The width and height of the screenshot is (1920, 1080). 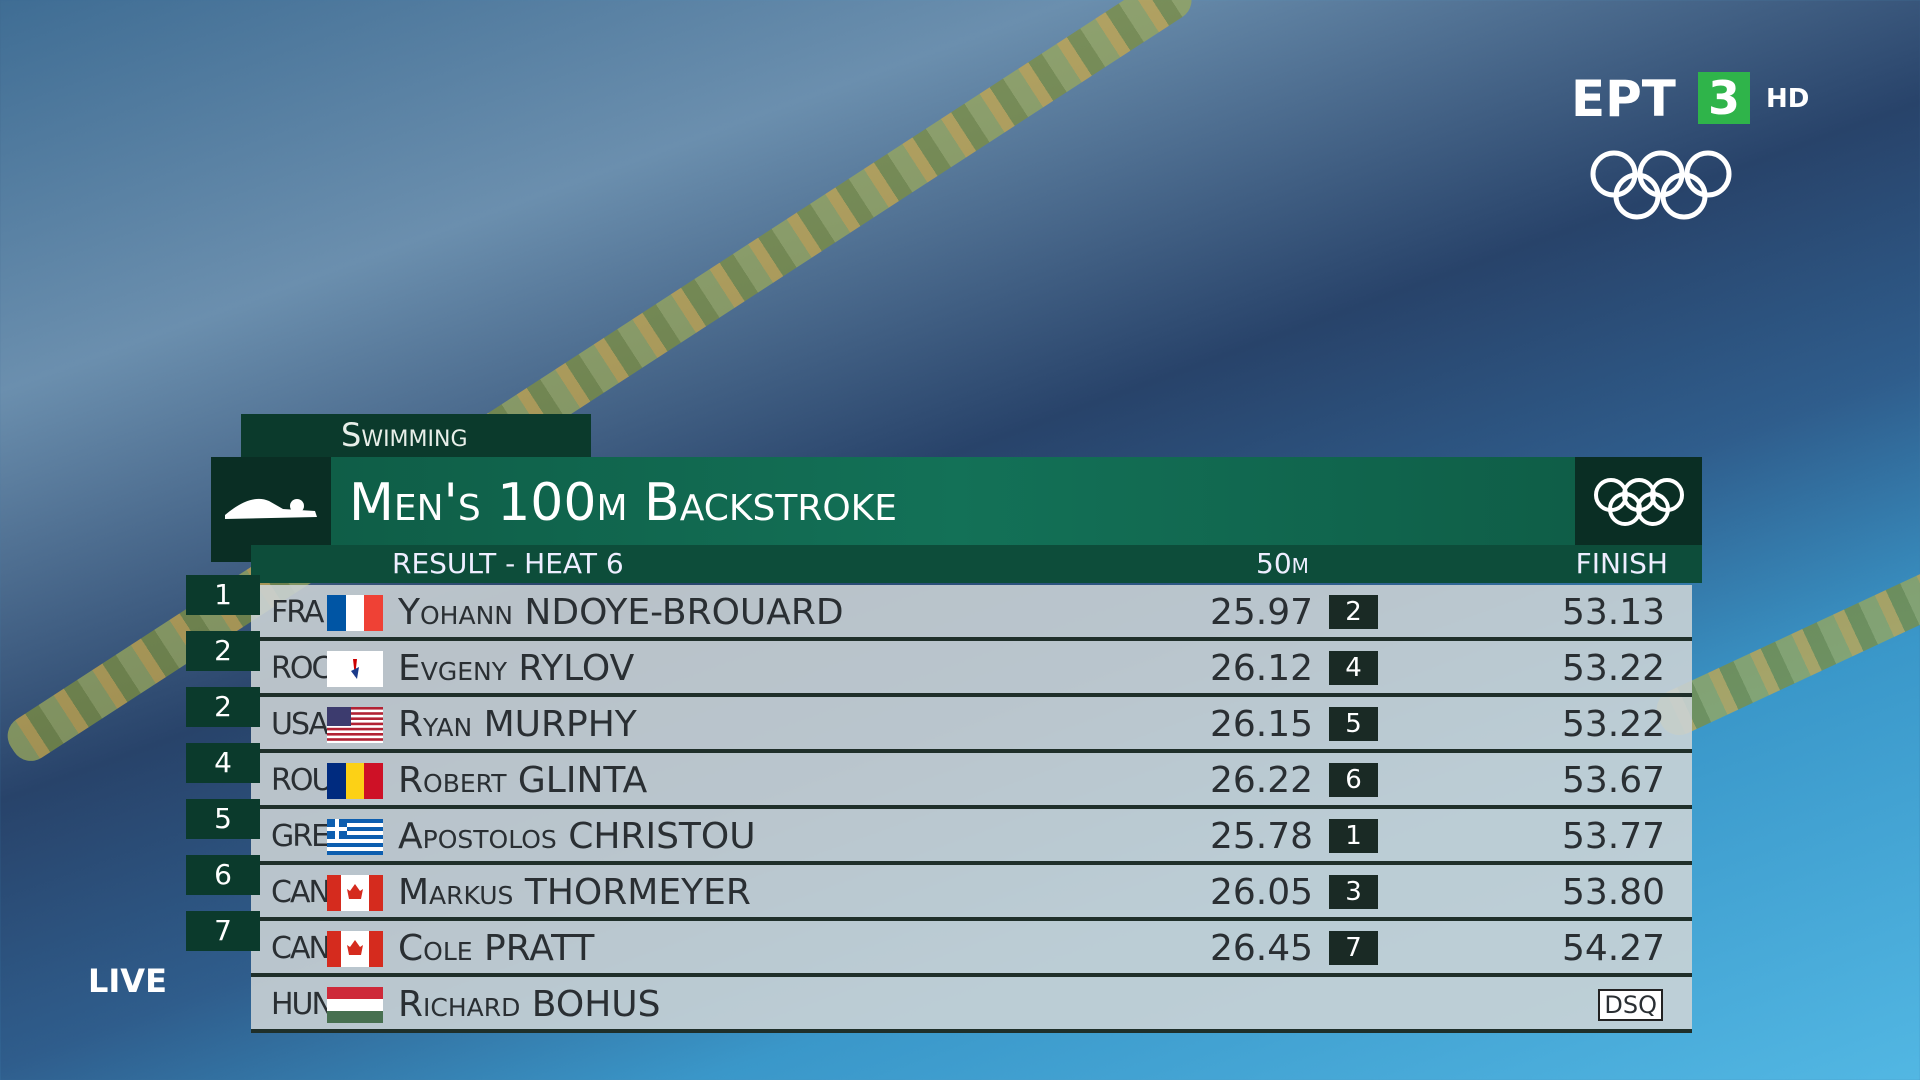 I want to click on result-row: GRE Apostolos CHRISTOU 25.78 1 53.77, so click(x=971, y=837).